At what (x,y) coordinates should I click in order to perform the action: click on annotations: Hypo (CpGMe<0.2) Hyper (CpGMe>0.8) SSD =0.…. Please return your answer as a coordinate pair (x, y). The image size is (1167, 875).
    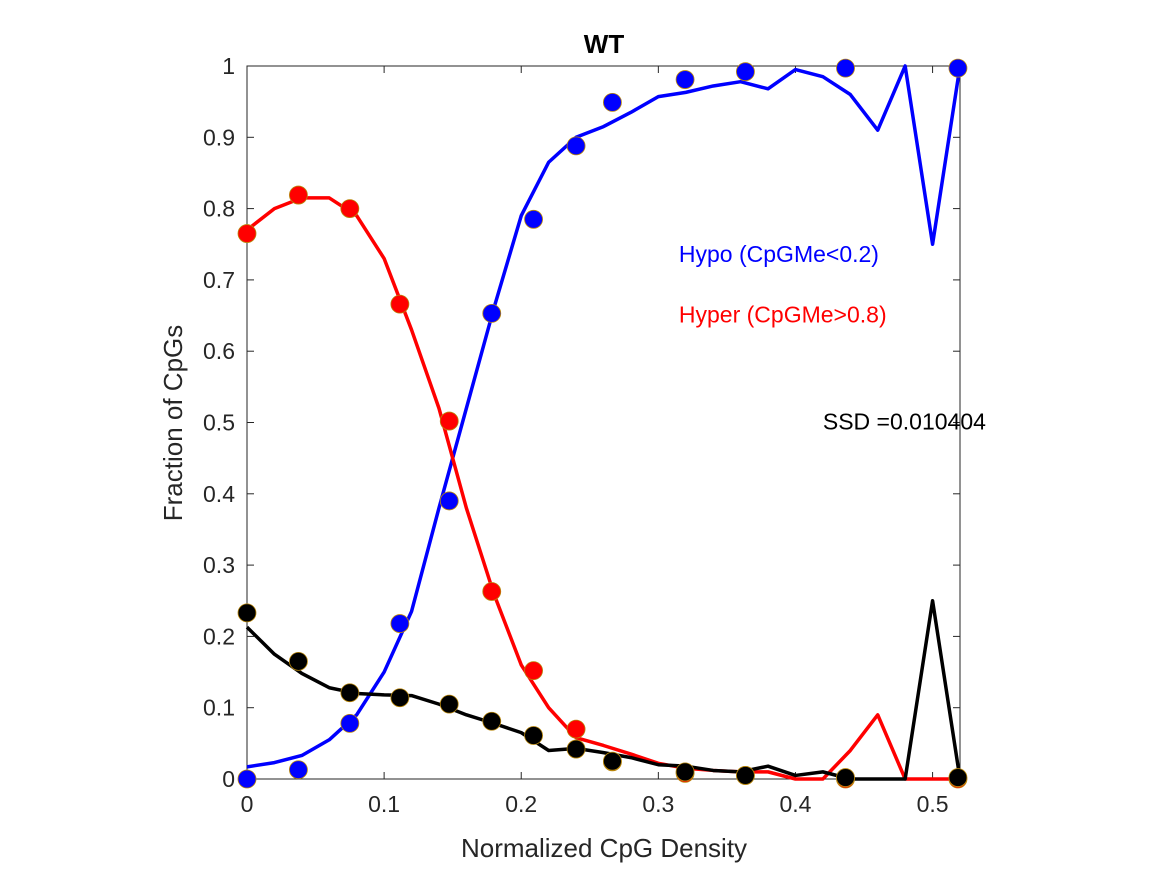
    Looking at the image, I should click on (832, 338).